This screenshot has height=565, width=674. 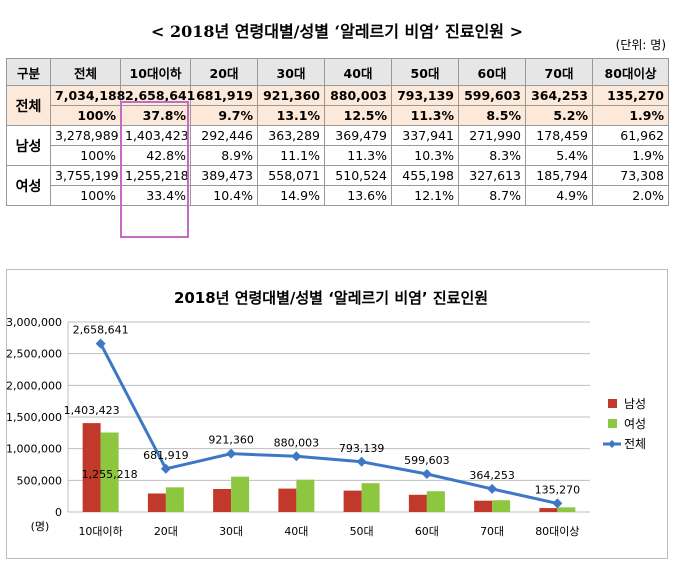 What do you see at coordinates (630, 175) in the screenshot?
I see `table-cell: 73,308` at bounding box center [630, 175].